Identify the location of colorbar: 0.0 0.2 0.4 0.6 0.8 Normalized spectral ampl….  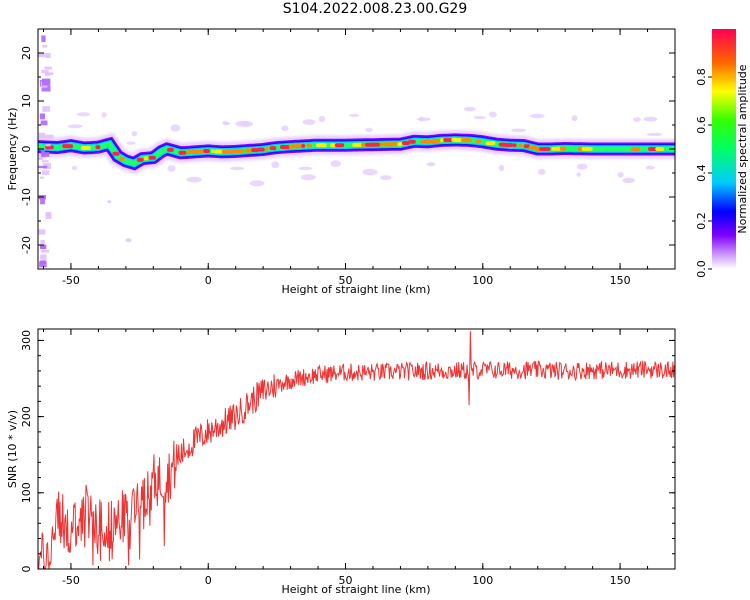
(722, 153).